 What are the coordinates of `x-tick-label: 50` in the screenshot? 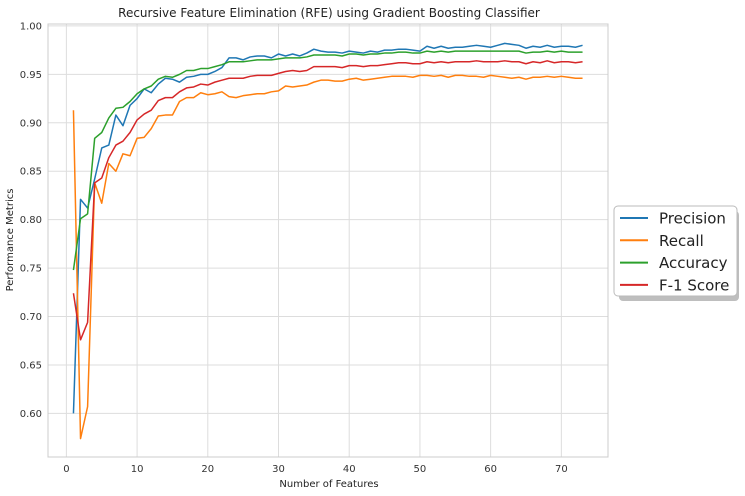 It's located at (420, 469).